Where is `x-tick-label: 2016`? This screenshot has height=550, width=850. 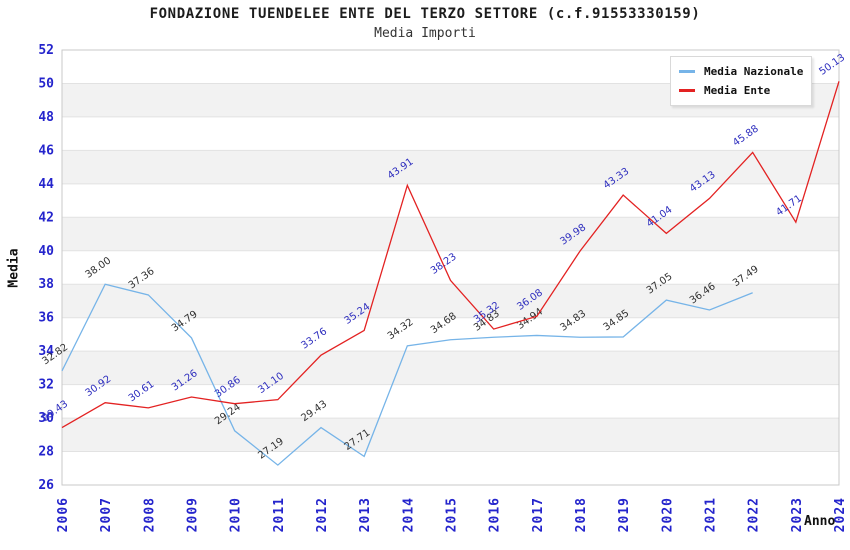
x-tick-label: 2016 is located at coordinates (495, 514).